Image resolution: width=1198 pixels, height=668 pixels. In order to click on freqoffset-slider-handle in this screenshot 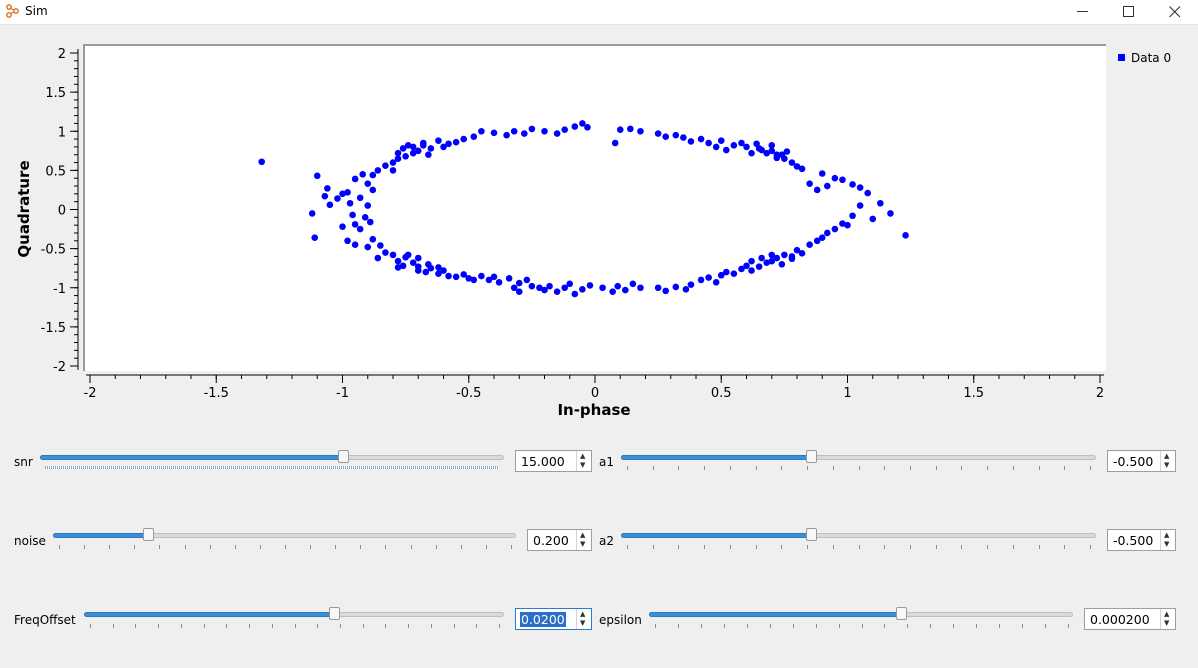, I will do `click(334, 613)`.